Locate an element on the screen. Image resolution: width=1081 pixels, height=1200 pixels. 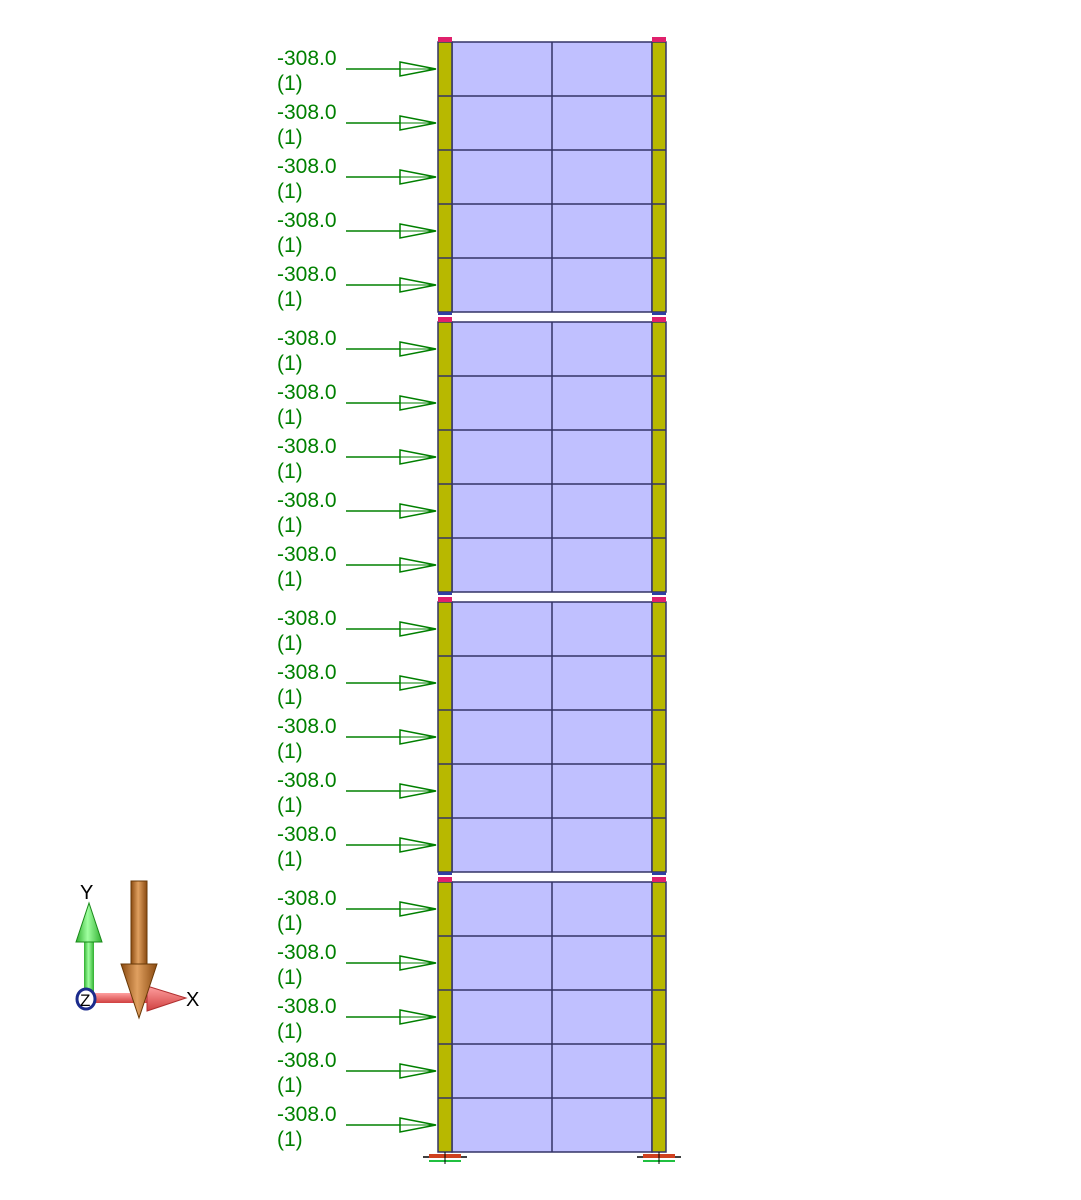
axis-triad: Z Y X is located at coordinates (137, 950).